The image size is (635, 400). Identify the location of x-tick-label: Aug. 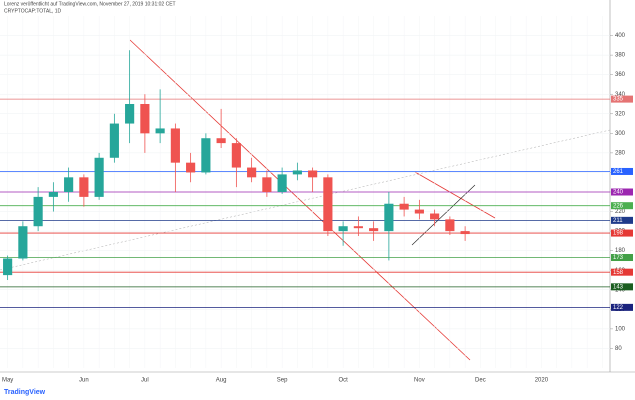
(221, 381).